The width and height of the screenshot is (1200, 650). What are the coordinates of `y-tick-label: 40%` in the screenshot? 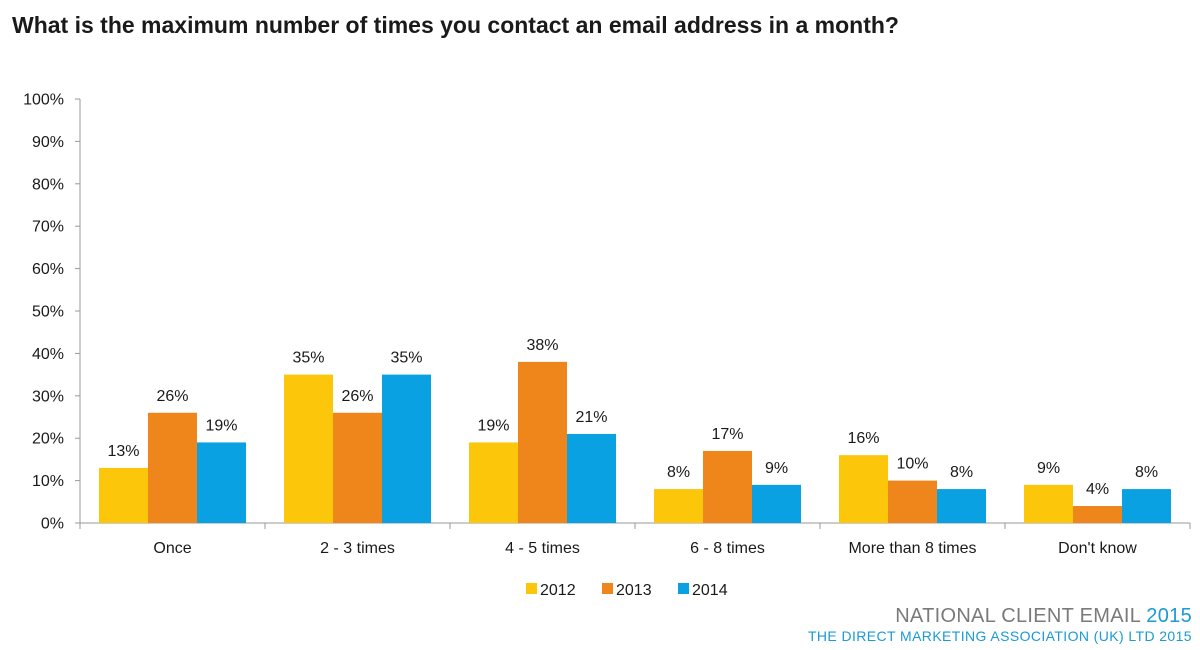 It's located at (48, 354).